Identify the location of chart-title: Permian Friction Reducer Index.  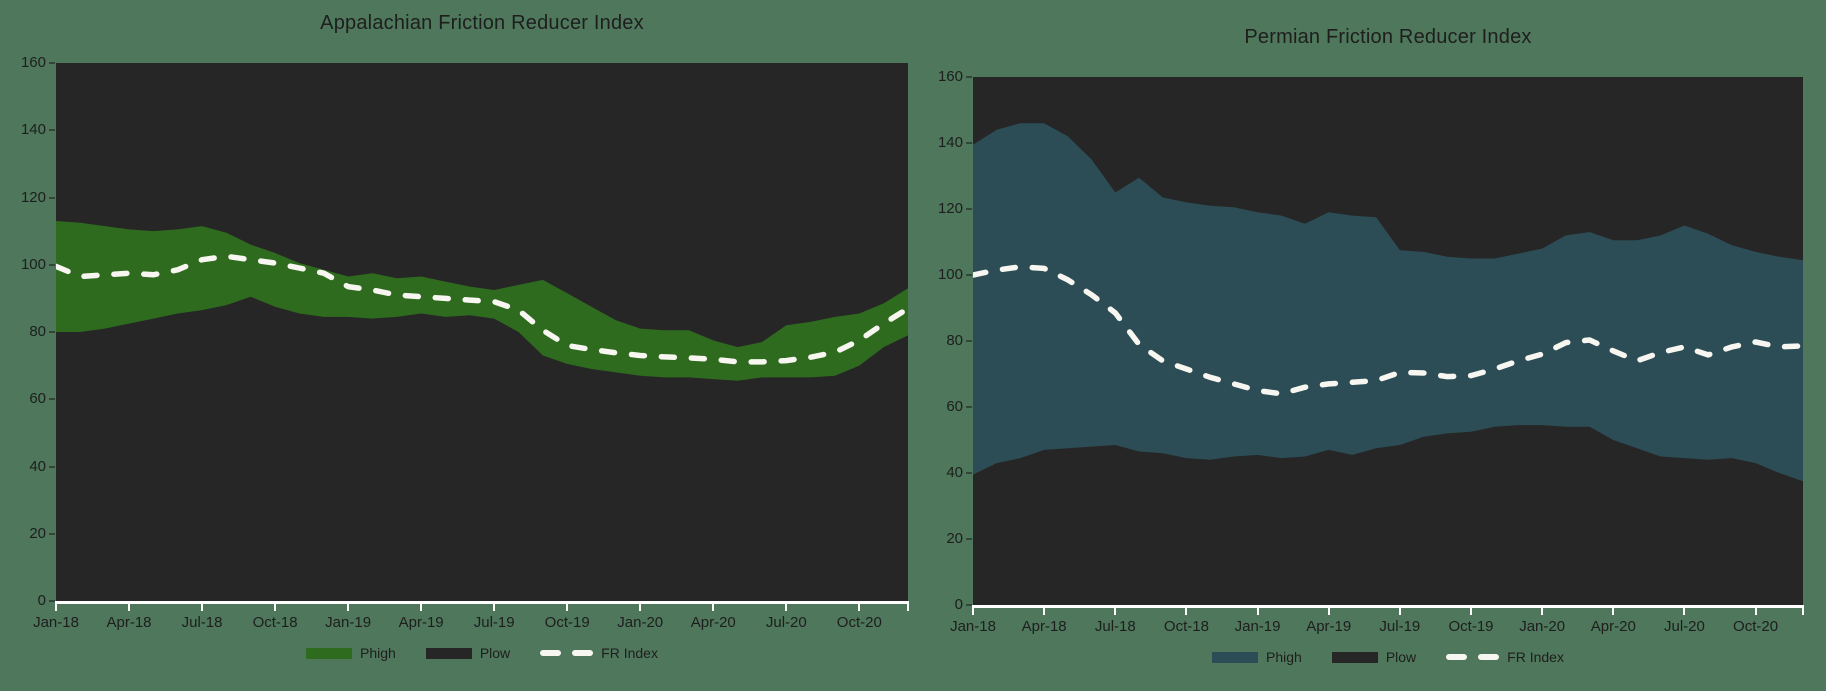
(1388, 37).